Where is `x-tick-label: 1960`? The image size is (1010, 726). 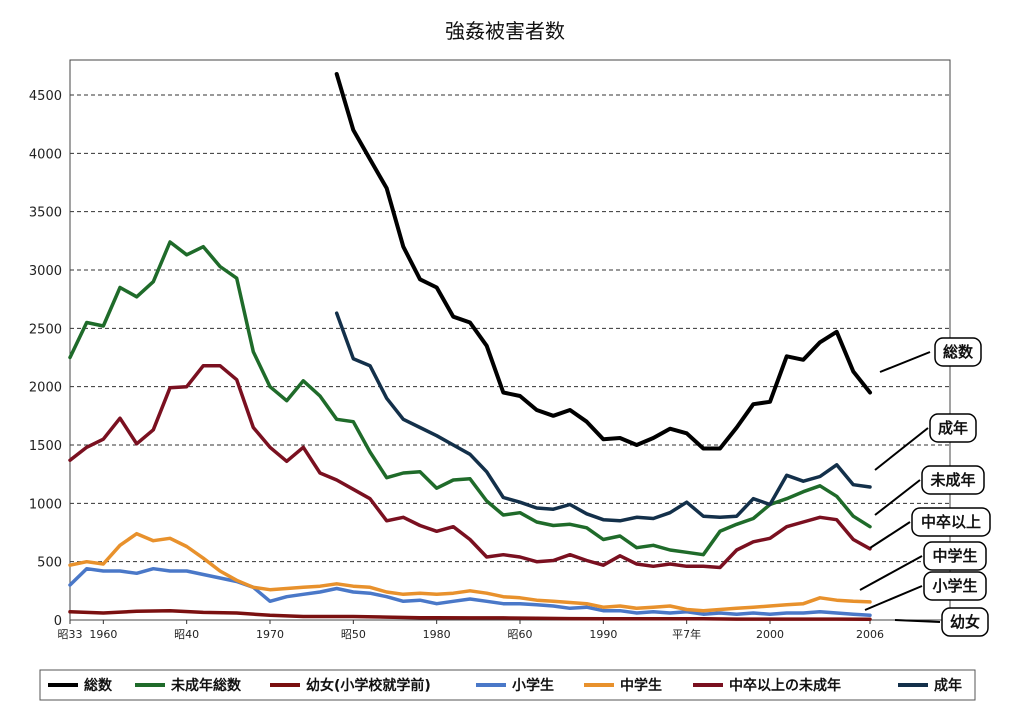
x-tick-label: 1960 is located at coordinates (103, 634).